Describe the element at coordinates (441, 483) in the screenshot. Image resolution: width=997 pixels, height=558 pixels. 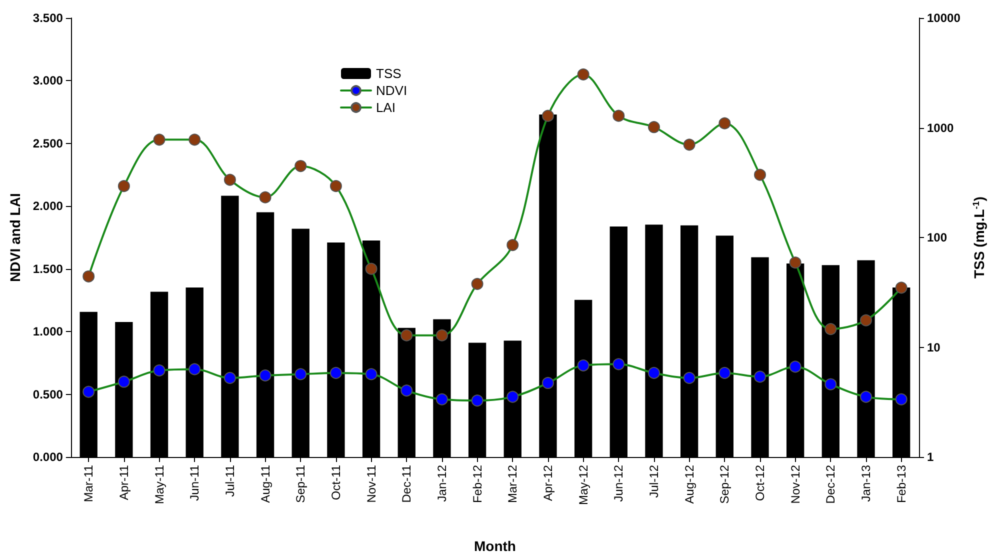
I see `x-tick-label: Jan-12` at that location.